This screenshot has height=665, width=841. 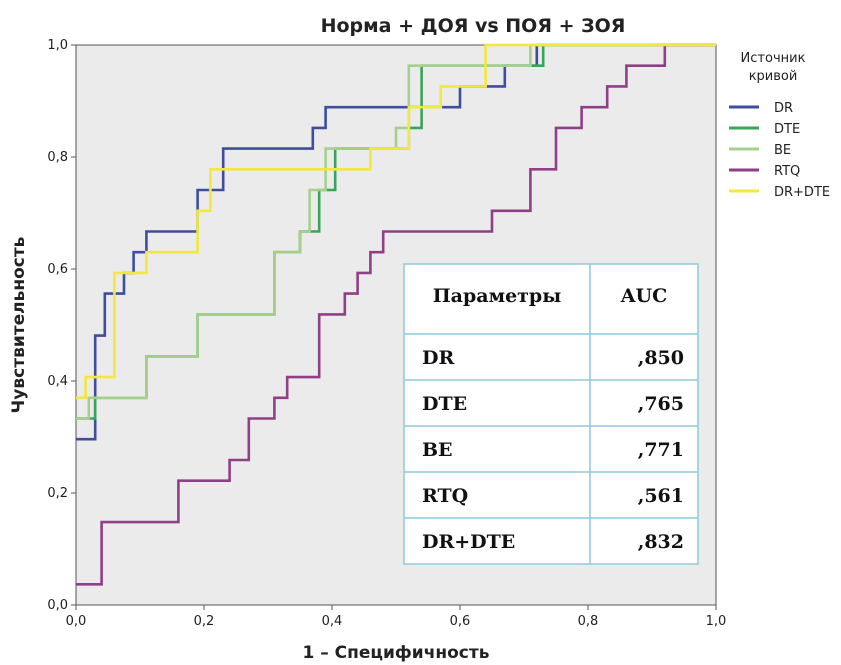 I want to click on auc-table-param-cell: DR, so click(x=438, y=358).